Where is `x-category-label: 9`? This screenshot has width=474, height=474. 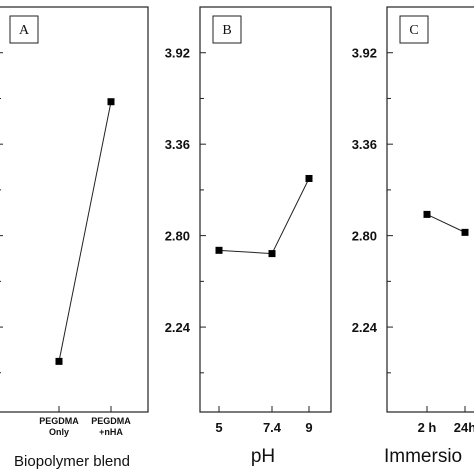 x-category-label: 9 is located at coordinates (308, 427).